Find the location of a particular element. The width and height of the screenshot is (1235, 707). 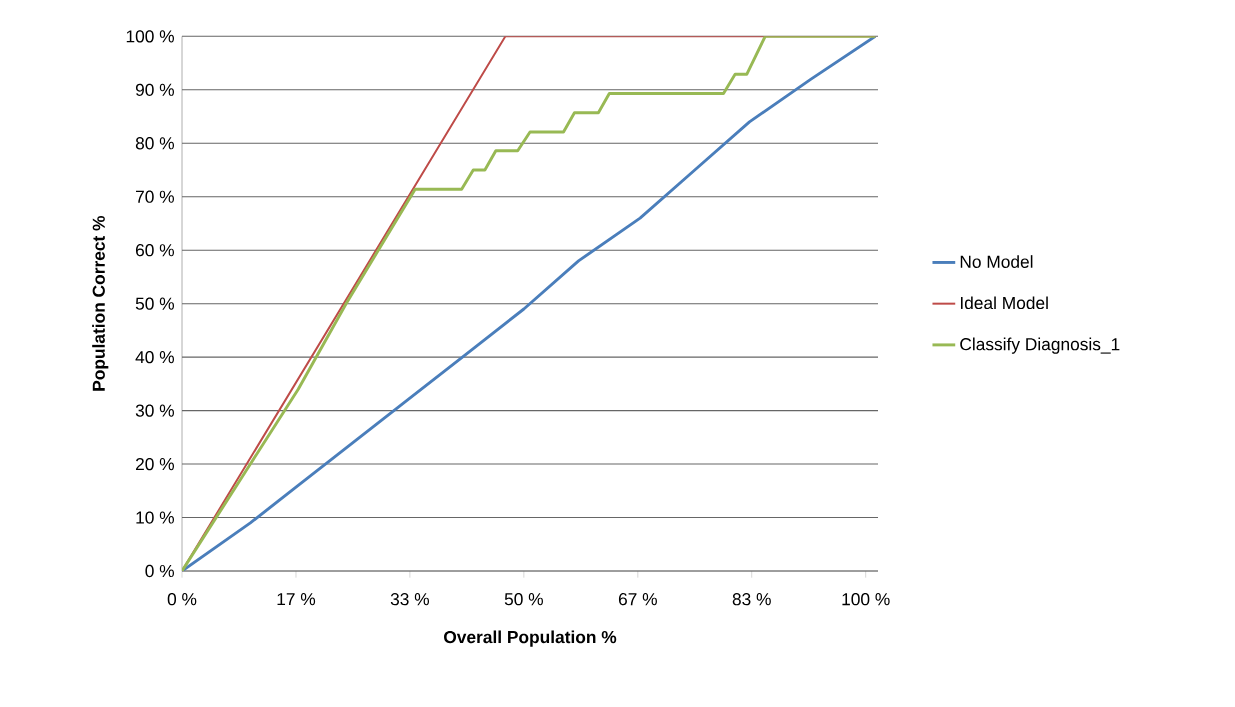

y-tick-label: 20 % is located at coordinates (154, 464).